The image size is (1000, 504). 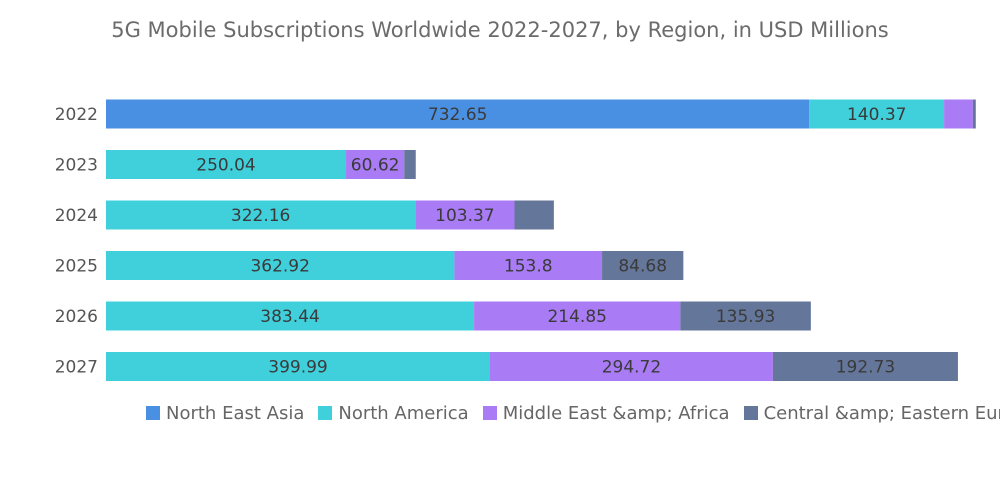 I want to click on bar-data-label: 383.44, so click(x=289, y=317).